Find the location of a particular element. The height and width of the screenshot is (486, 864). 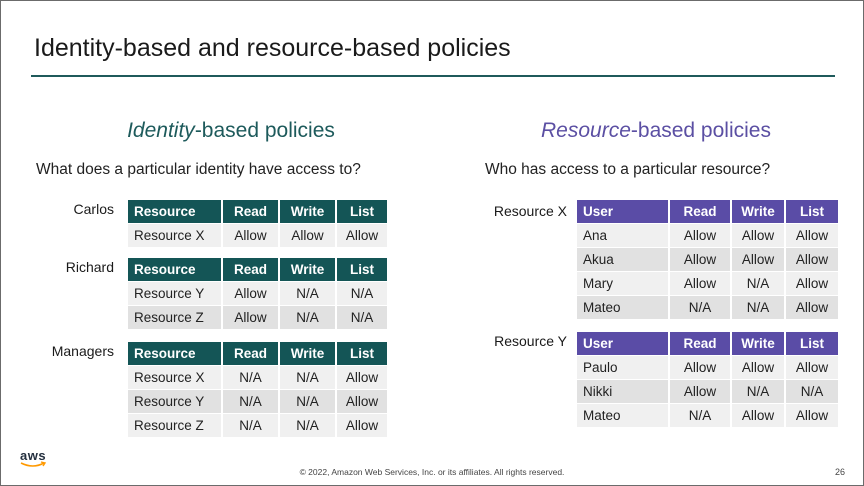

identity-heading-em: Identity is located at coordinates (161, 130).